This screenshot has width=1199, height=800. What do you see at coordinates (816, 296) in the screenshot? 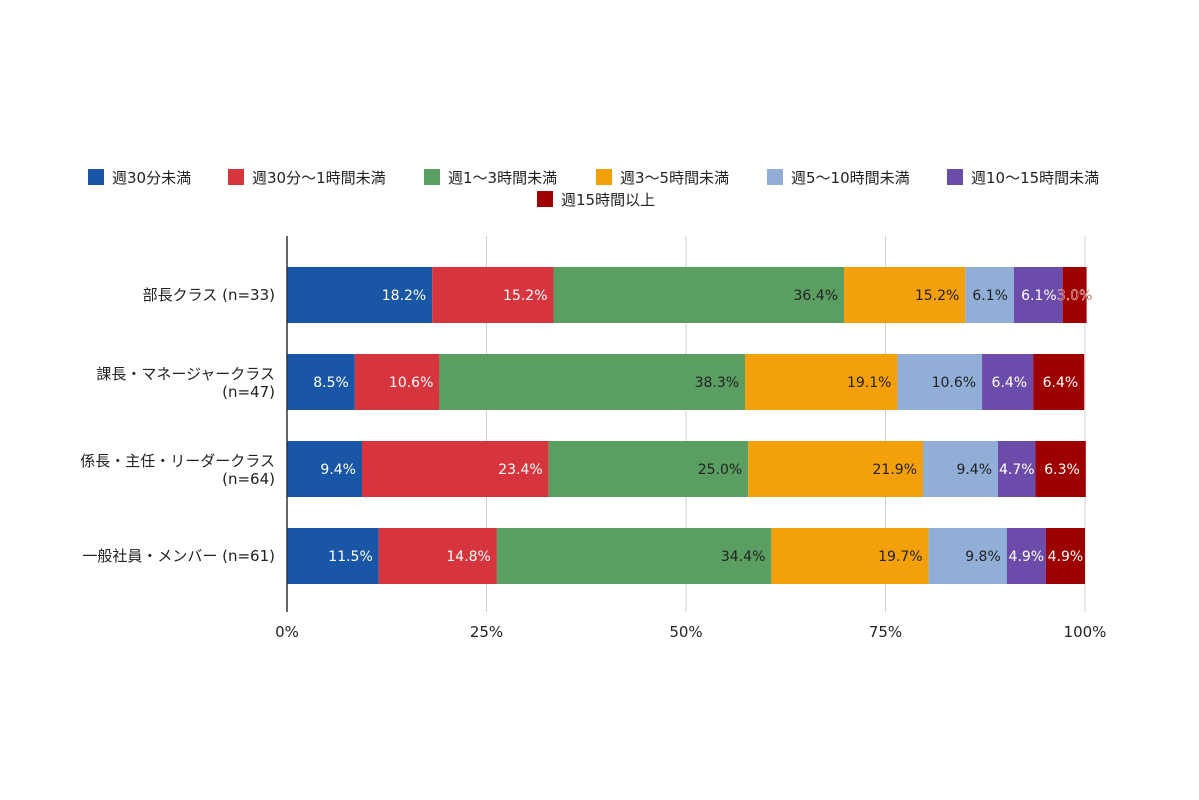
I see `data-label: 36.4%` at bounding box center [816, 296].